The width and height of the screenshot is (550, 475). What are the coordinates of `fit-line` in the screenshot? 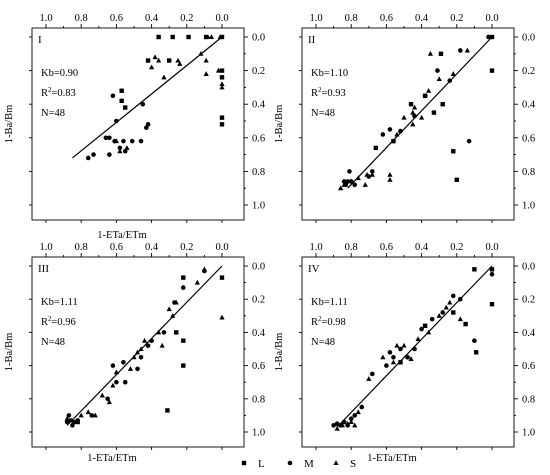 It's located at (144, 345).